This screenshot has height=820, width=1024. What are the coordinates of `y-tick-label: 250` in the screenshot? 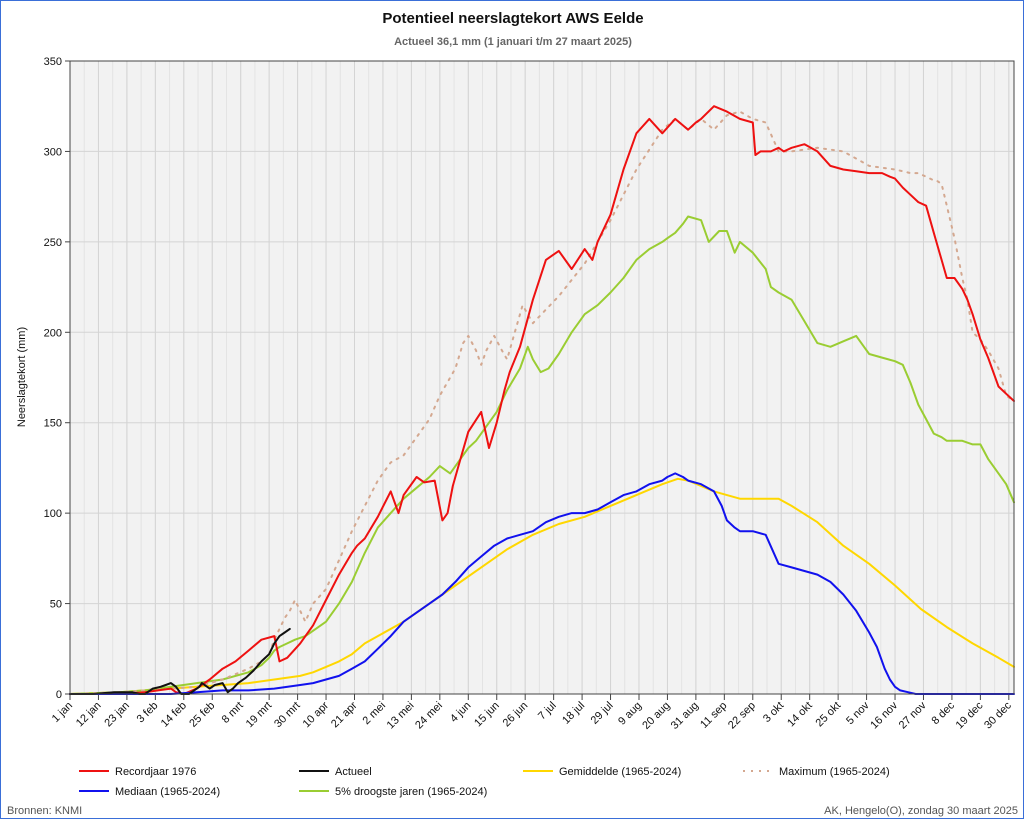 It's located at (53, 243).